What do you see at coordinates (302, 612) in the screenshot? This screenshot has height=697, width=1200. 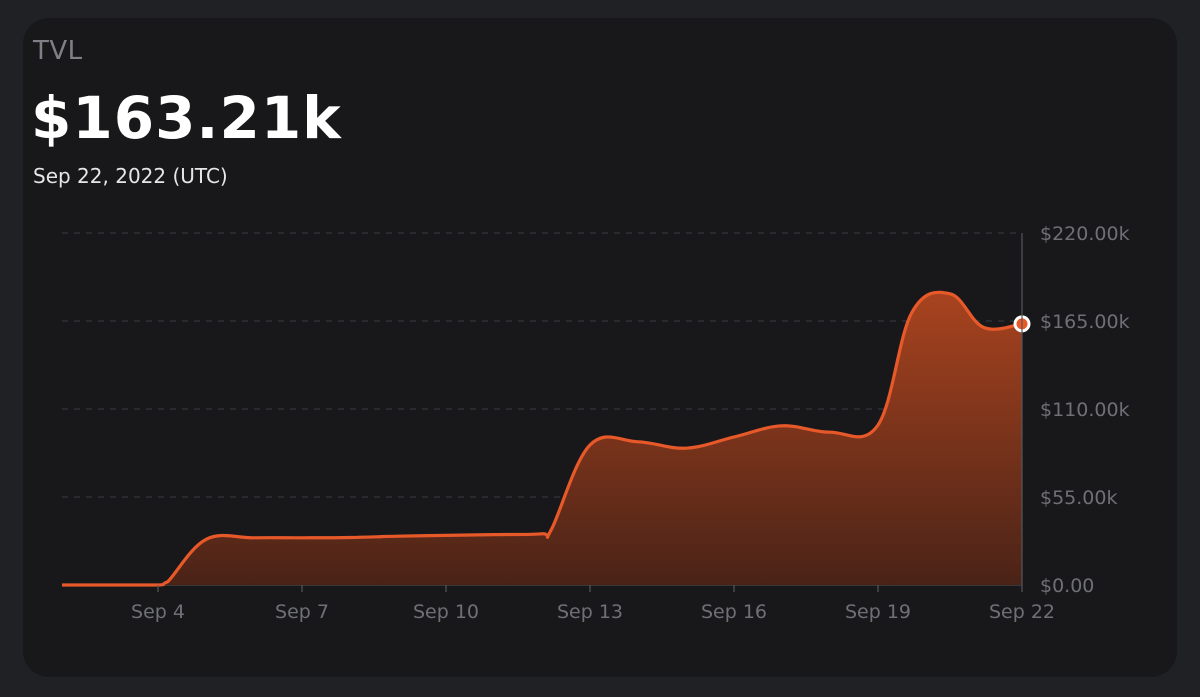 I see `x-tick-label-1: Sep 7` at bounding box center [302, 612].